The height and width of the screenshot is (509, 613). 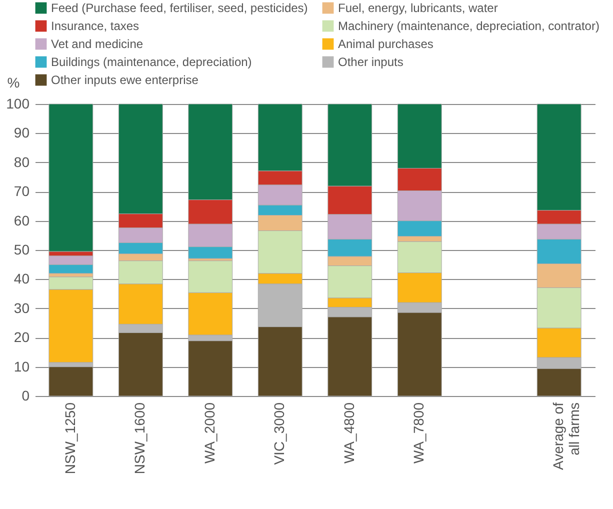 What do you see at coordinates (279, 433) in the screenshot?
I see `x-tick-label: VIC_3000` at bounding box center [279, 433].